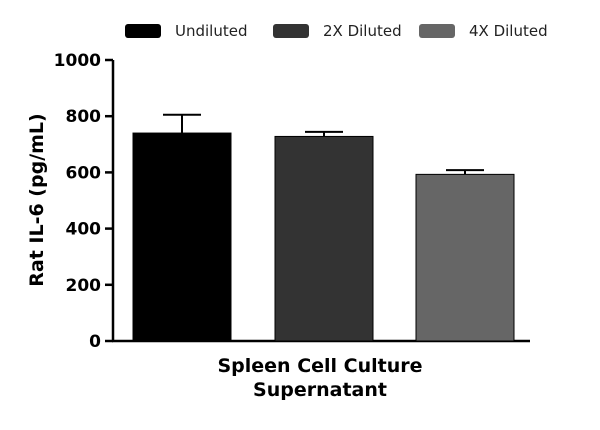  What do you see at coordinates (84, 286) in the screenshot?
I see `y-tick-label: 200` at bounding box center [84, 286].